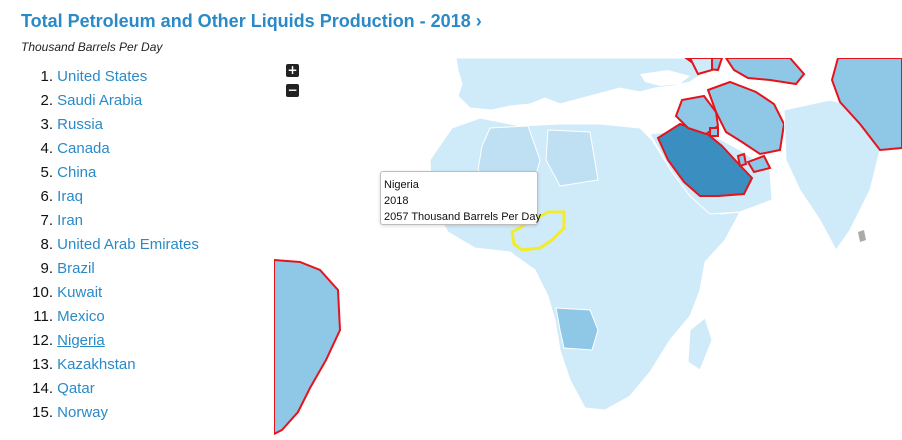 The height and width of the screenshot is (440, 902). Describe the element at coordinates (46, 100) in the screenshot. I see `rank-number: 2.` at that location.